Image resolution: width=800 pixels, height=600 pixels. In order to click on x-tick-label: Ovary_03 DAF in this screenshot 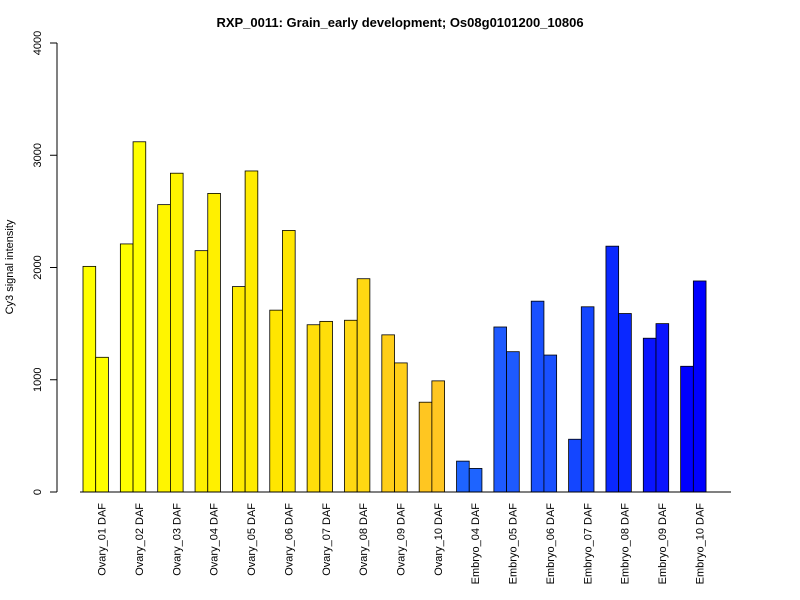, I will do `click(177, 539)`.